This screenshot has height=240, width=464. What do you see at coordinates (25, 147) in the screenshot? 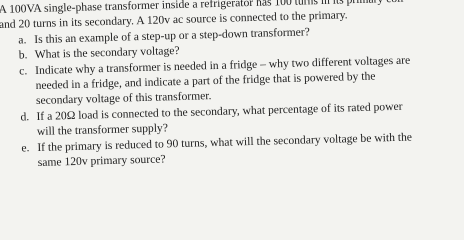
I see `question-label: e.` at bounding box center [25, 147].